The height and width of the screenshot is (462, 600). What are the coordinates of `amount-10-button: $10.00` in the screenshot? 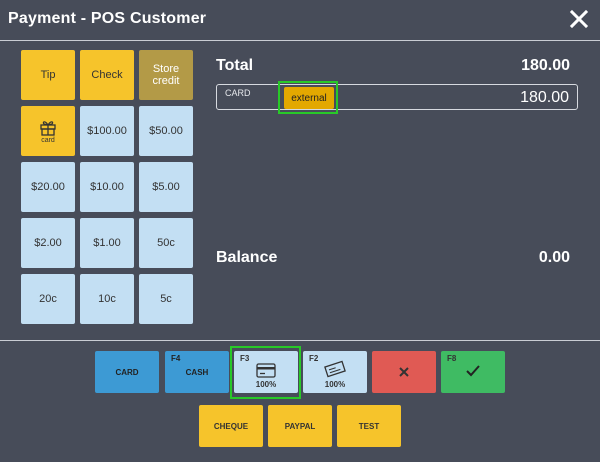 It's located at (107, 187).